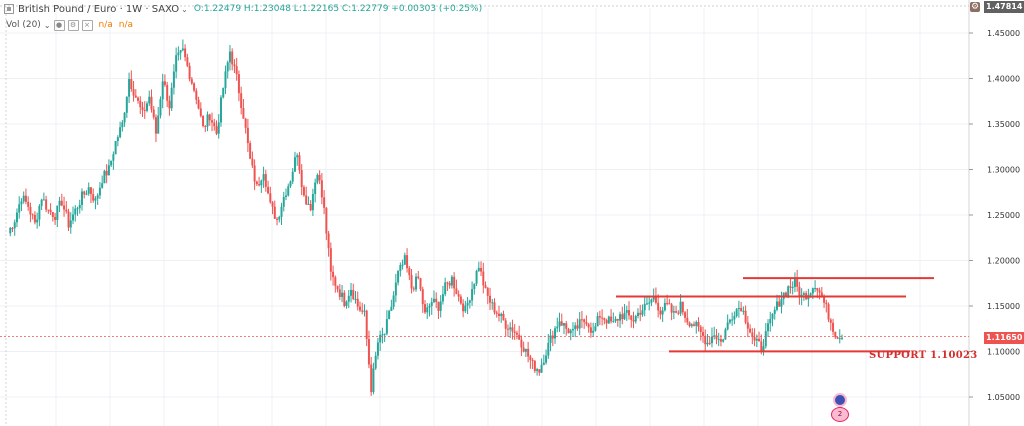 This screenshot has width=1024, height=426. Describe the element at coordinates (1003, 33) in the screenshot. I see `y-tick-label: 1.45000` at that location.